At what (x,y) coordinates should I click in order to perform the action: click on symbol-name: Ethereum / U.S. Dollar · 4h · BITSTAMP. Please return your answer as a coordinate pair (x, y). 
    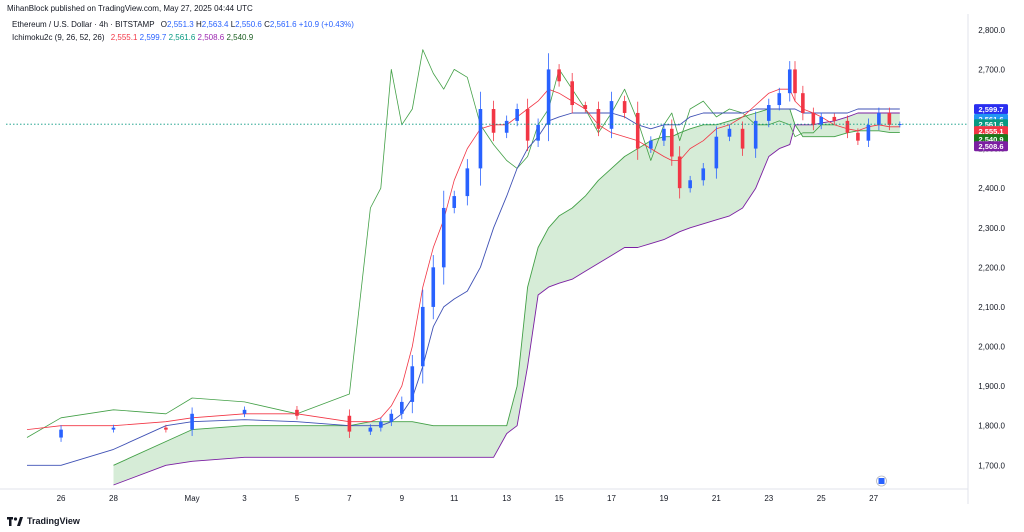
    Looking at the image, I should click on (83, 24).